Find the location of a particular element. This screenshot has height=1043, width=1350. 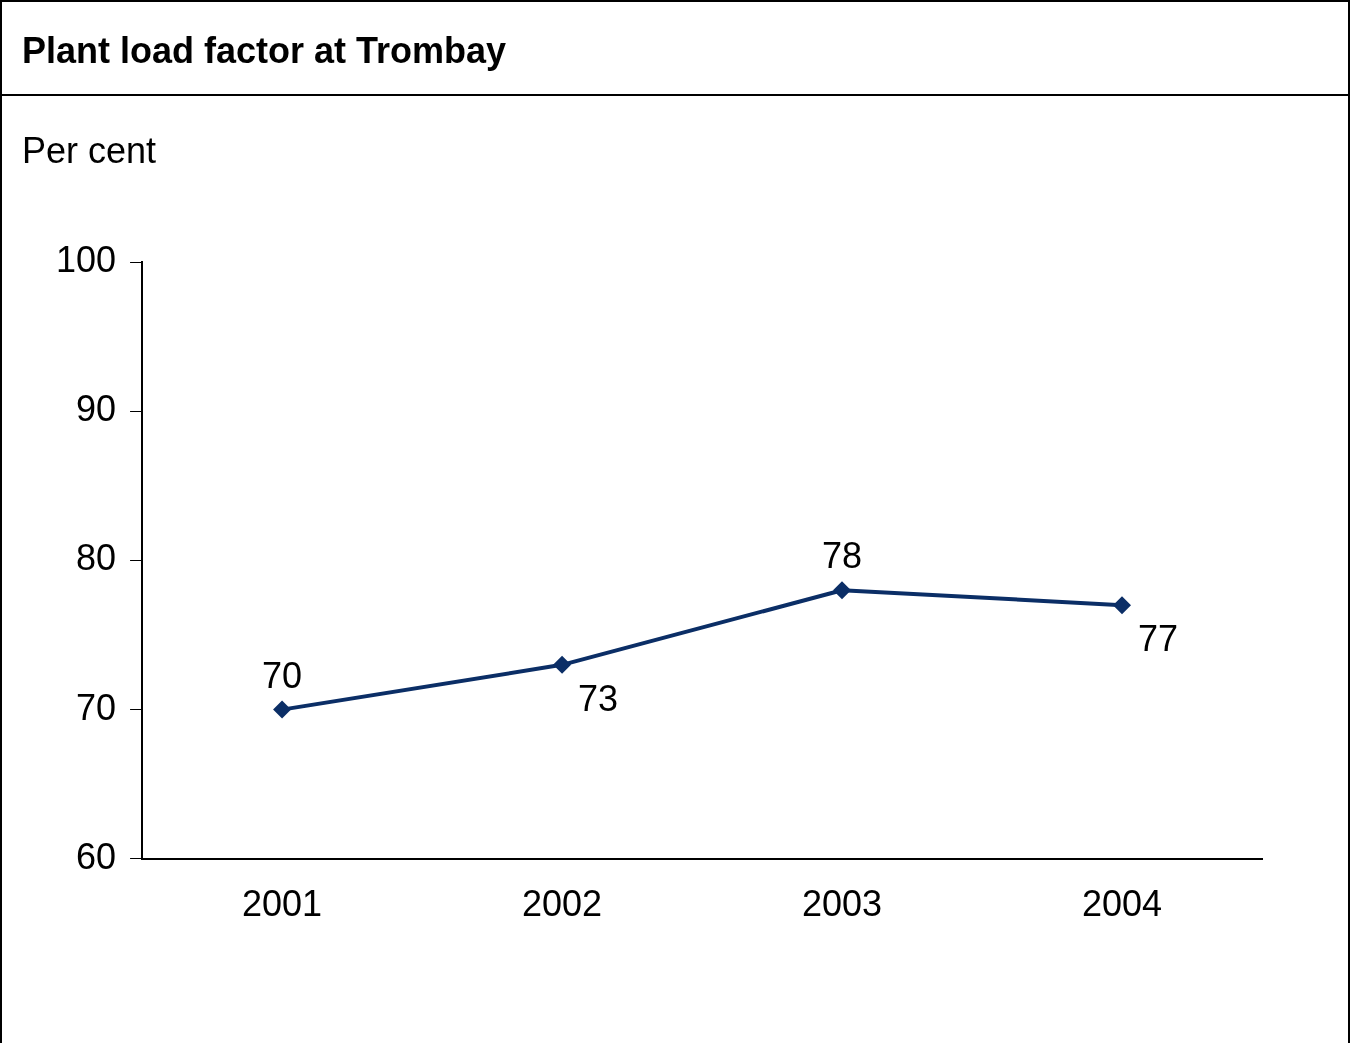

x-tick-label: 2002 is located at coordinates (562, 904).